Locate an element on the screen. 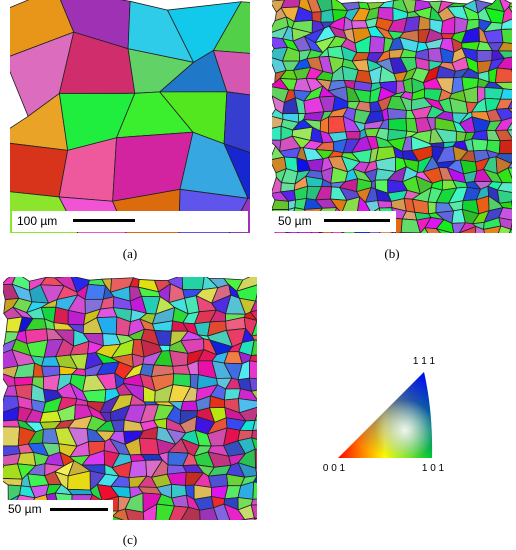 This screenshot has width=516, height=550. panel-label: (b) is located at coordinates (391, 253).